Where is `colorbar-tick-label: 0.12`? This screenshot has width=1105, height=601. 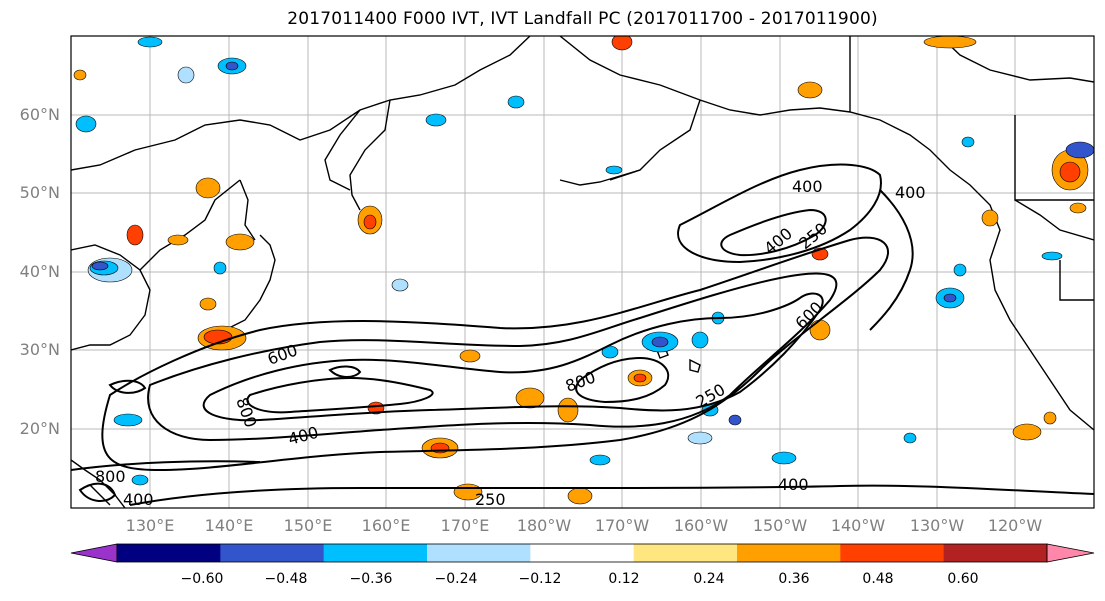 colorbar-tick-label: 0.12 is located at coordinates (624, 579).